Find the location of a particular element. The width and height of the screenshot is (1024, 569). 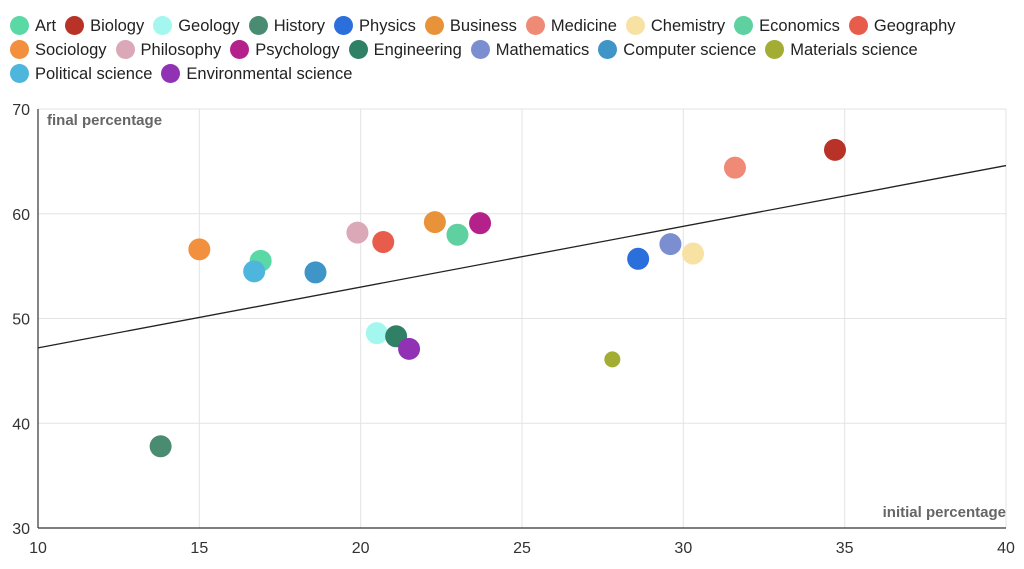

legend-label: Art is located at coordinates (46, 26).